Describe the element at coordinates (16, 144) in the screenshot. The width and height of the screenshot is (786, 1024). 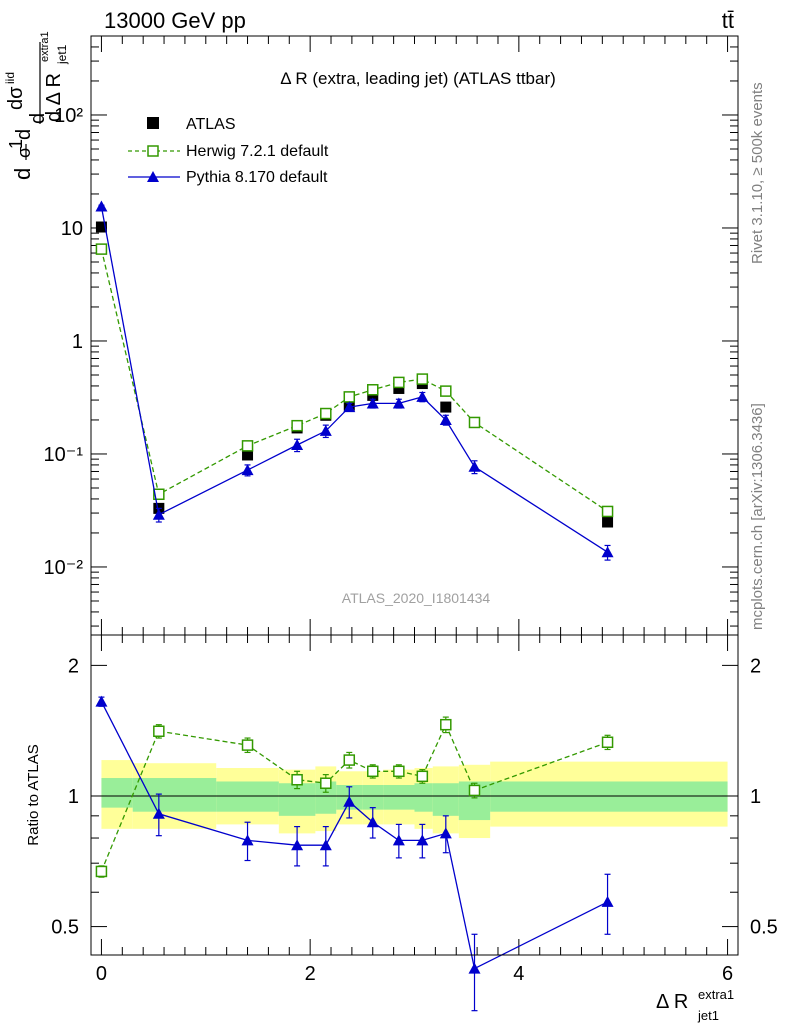
I see `svg-text: 1` at that location.